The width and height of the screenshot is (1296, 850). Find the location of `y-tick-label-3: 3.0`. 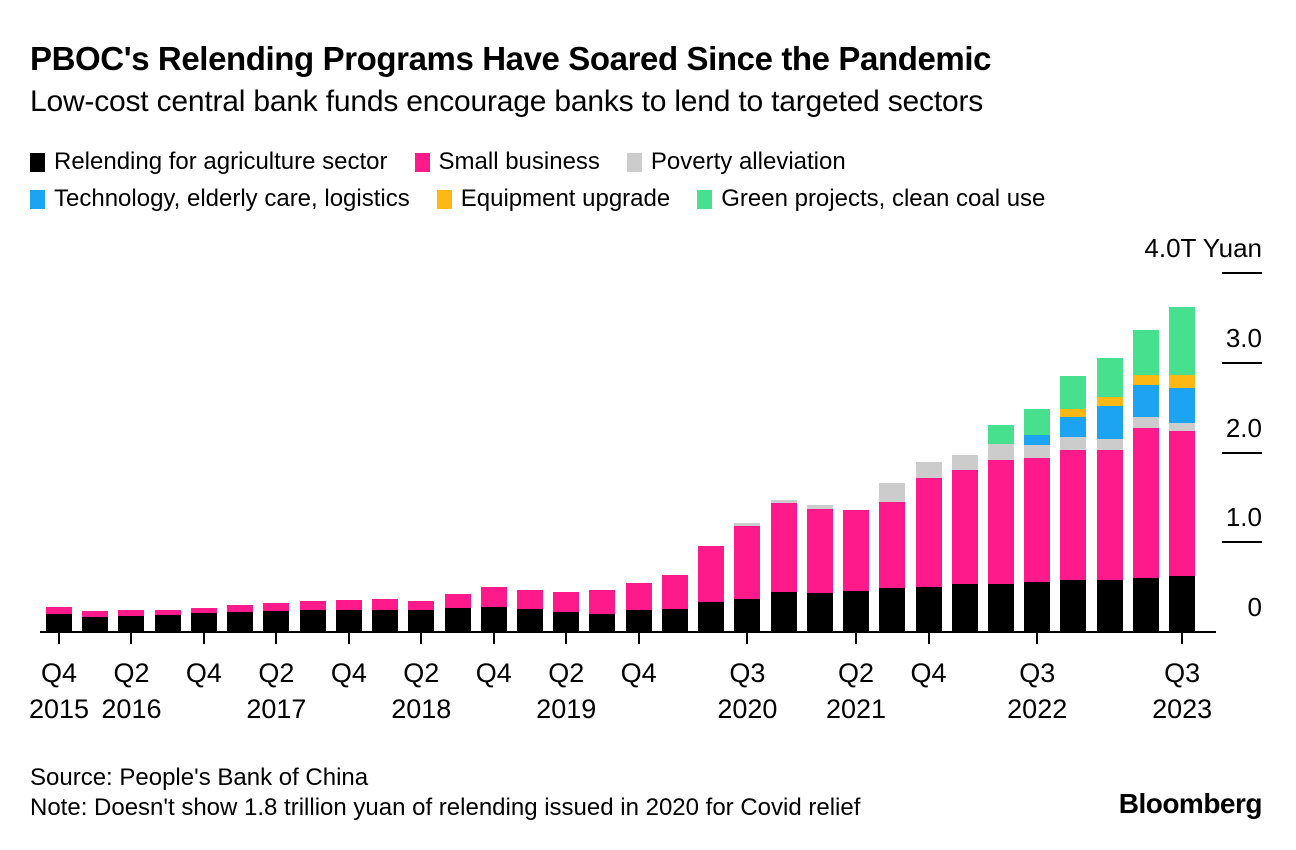

y-tick-label-3: 3.0 is located at coordinates (1243, 337).